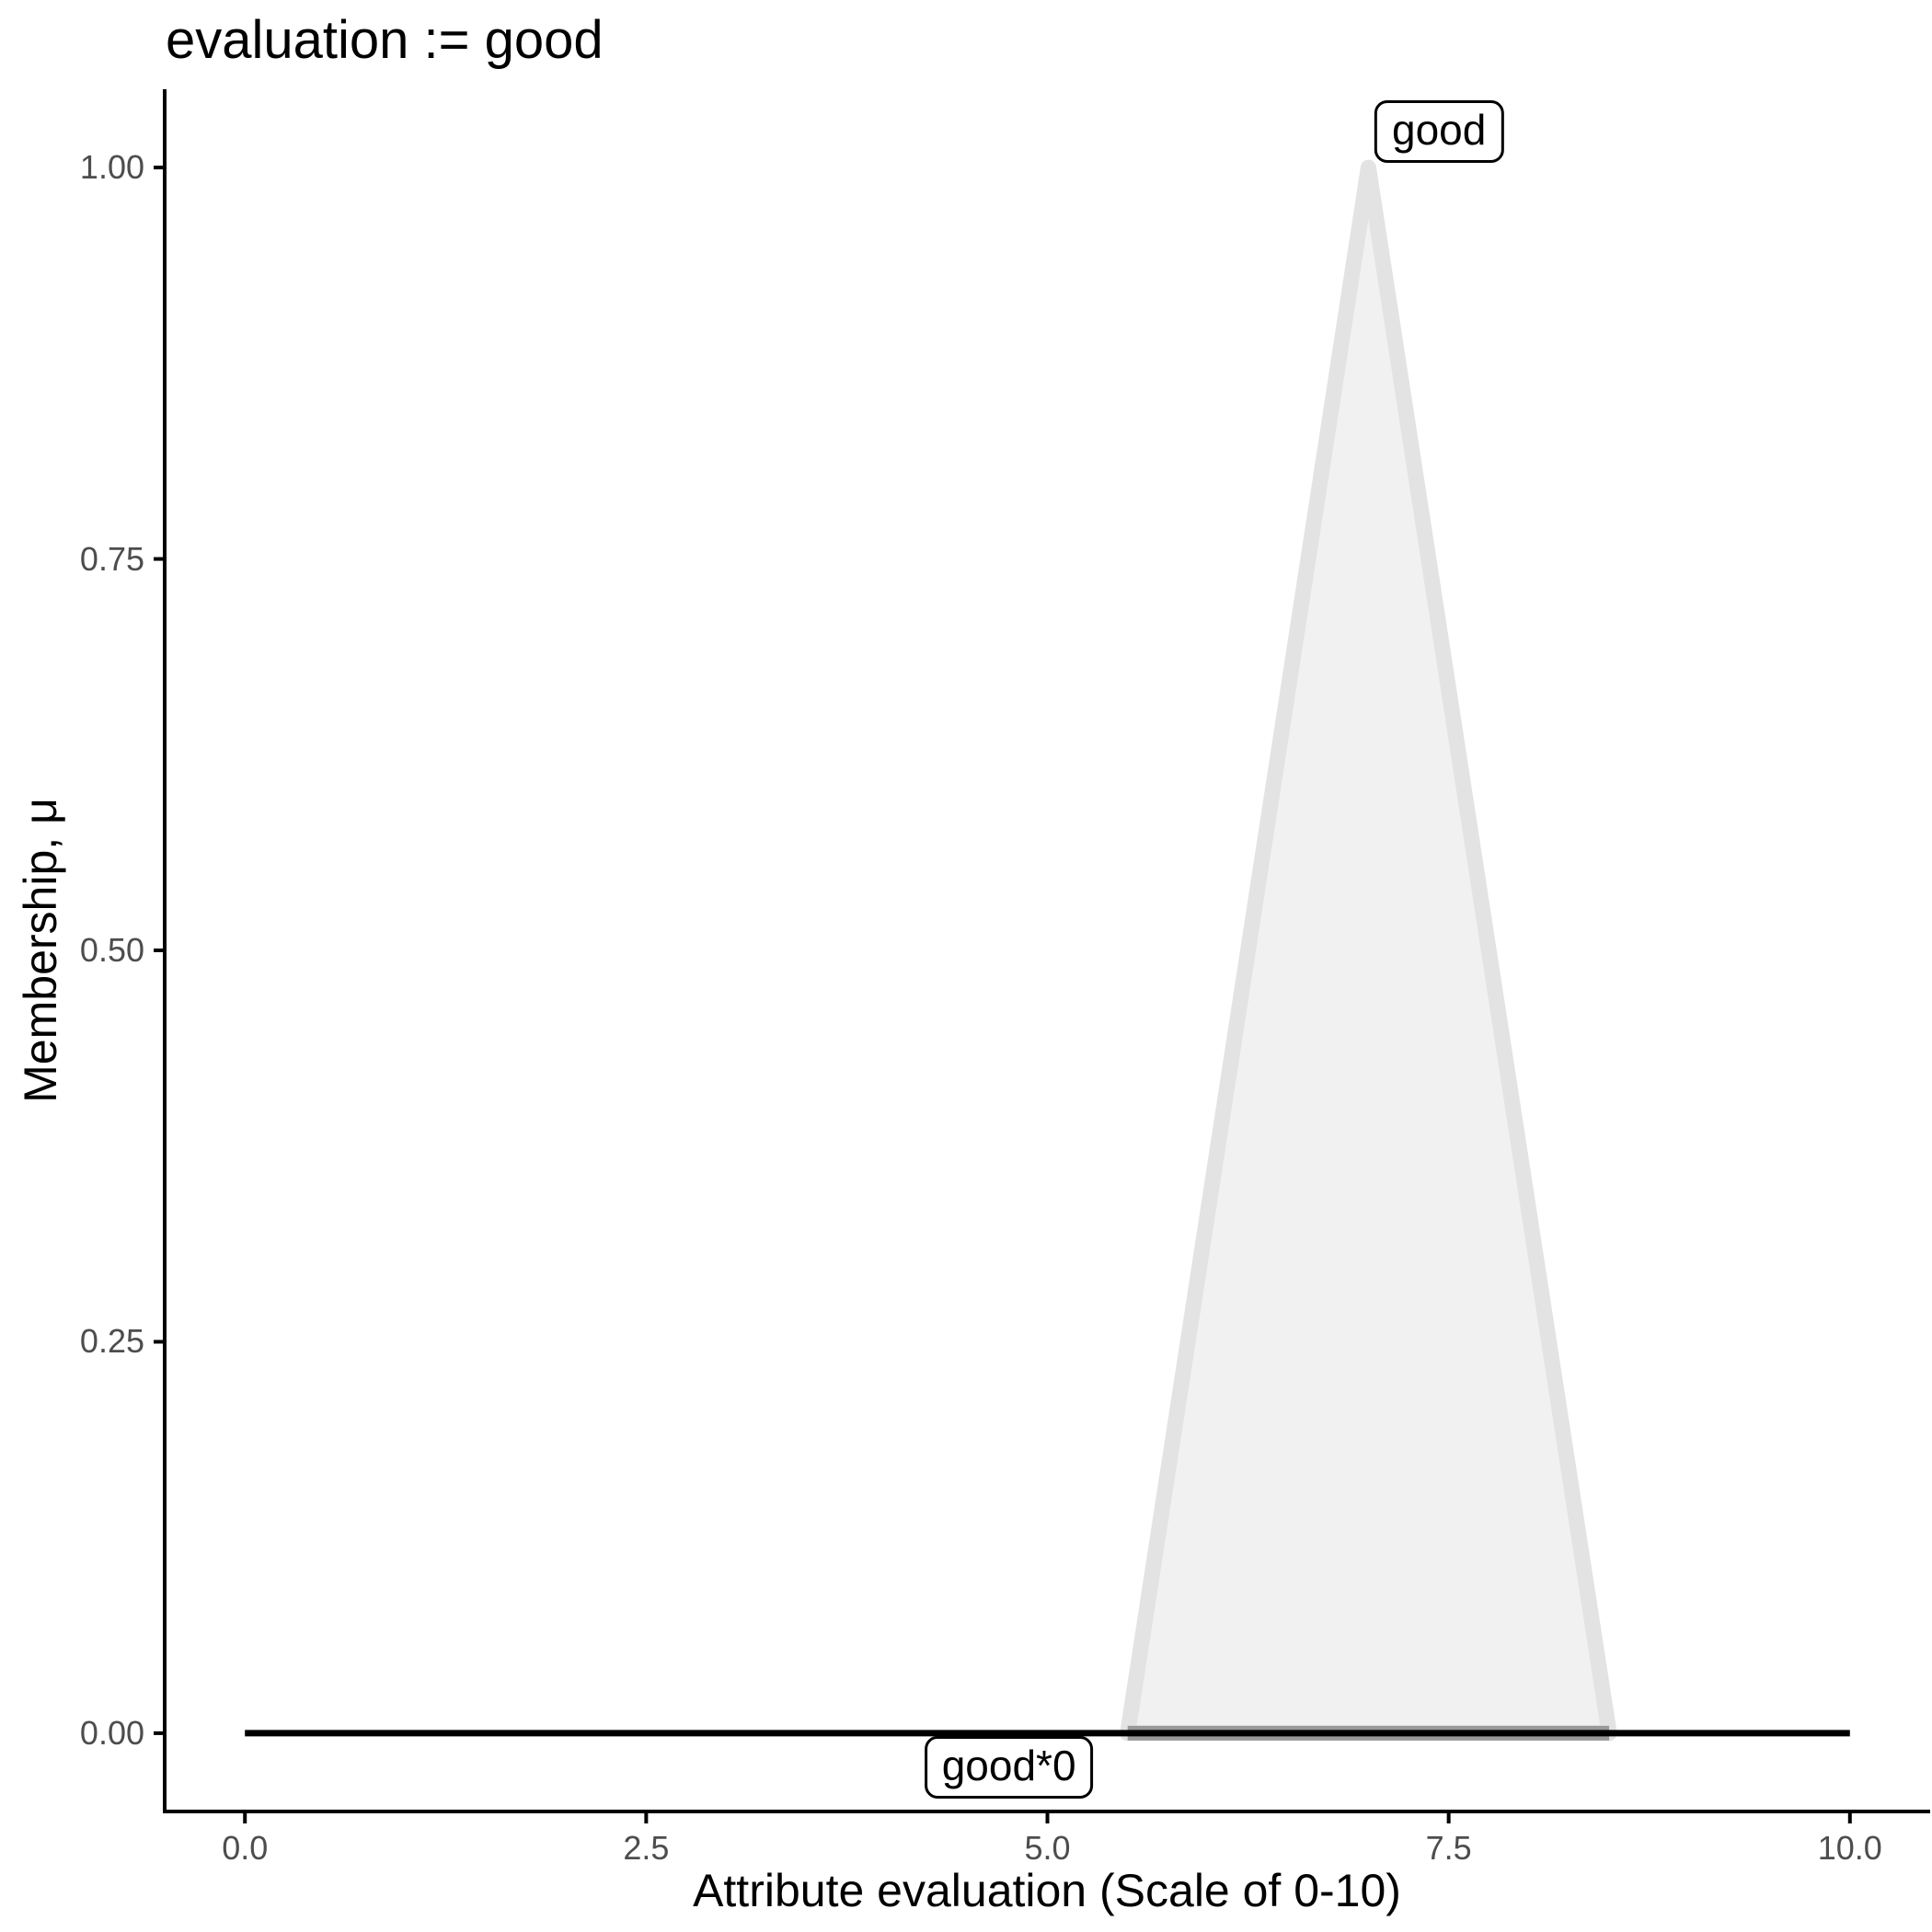 The height and width of the screenshot is (1932, 1932). Describe the element at coordinates (1439, 131) in the screenshot. I see `annotation-good: good` at that location.